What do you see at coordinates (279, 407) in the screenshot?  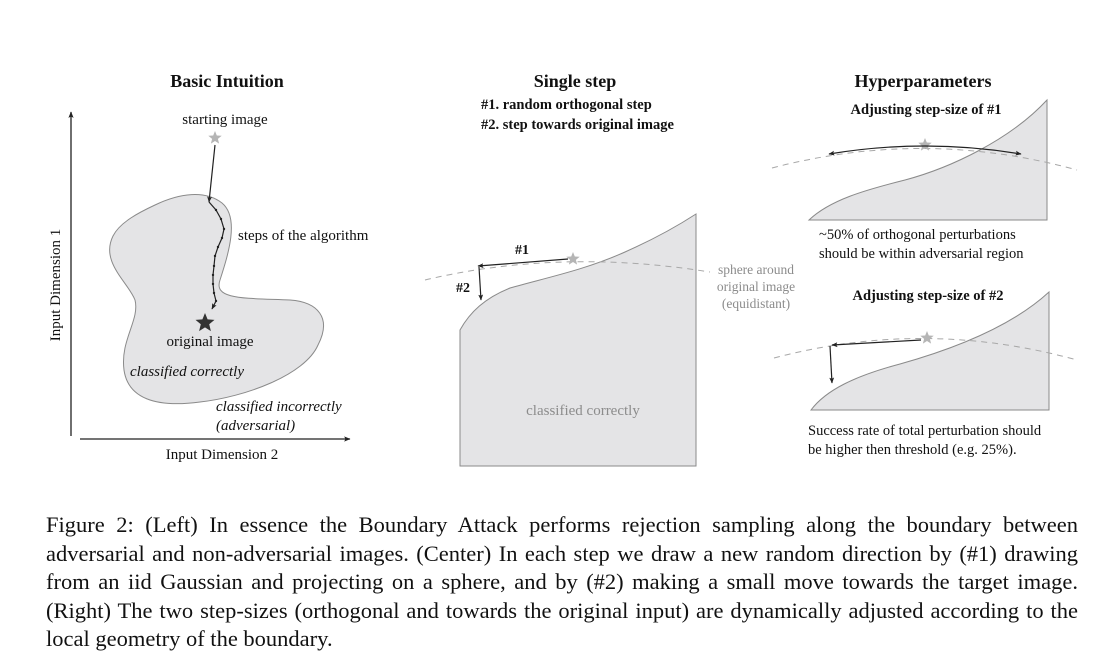 I see `classified-incorrectly-label: classified incorrectly` at bounding box center [279, 407].